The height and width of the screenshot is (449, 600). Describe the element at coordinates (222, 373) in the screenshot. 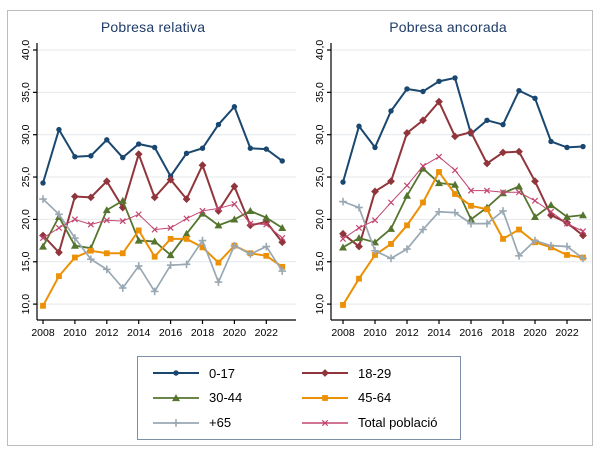

I see `legend-label: 0-17` at that location.